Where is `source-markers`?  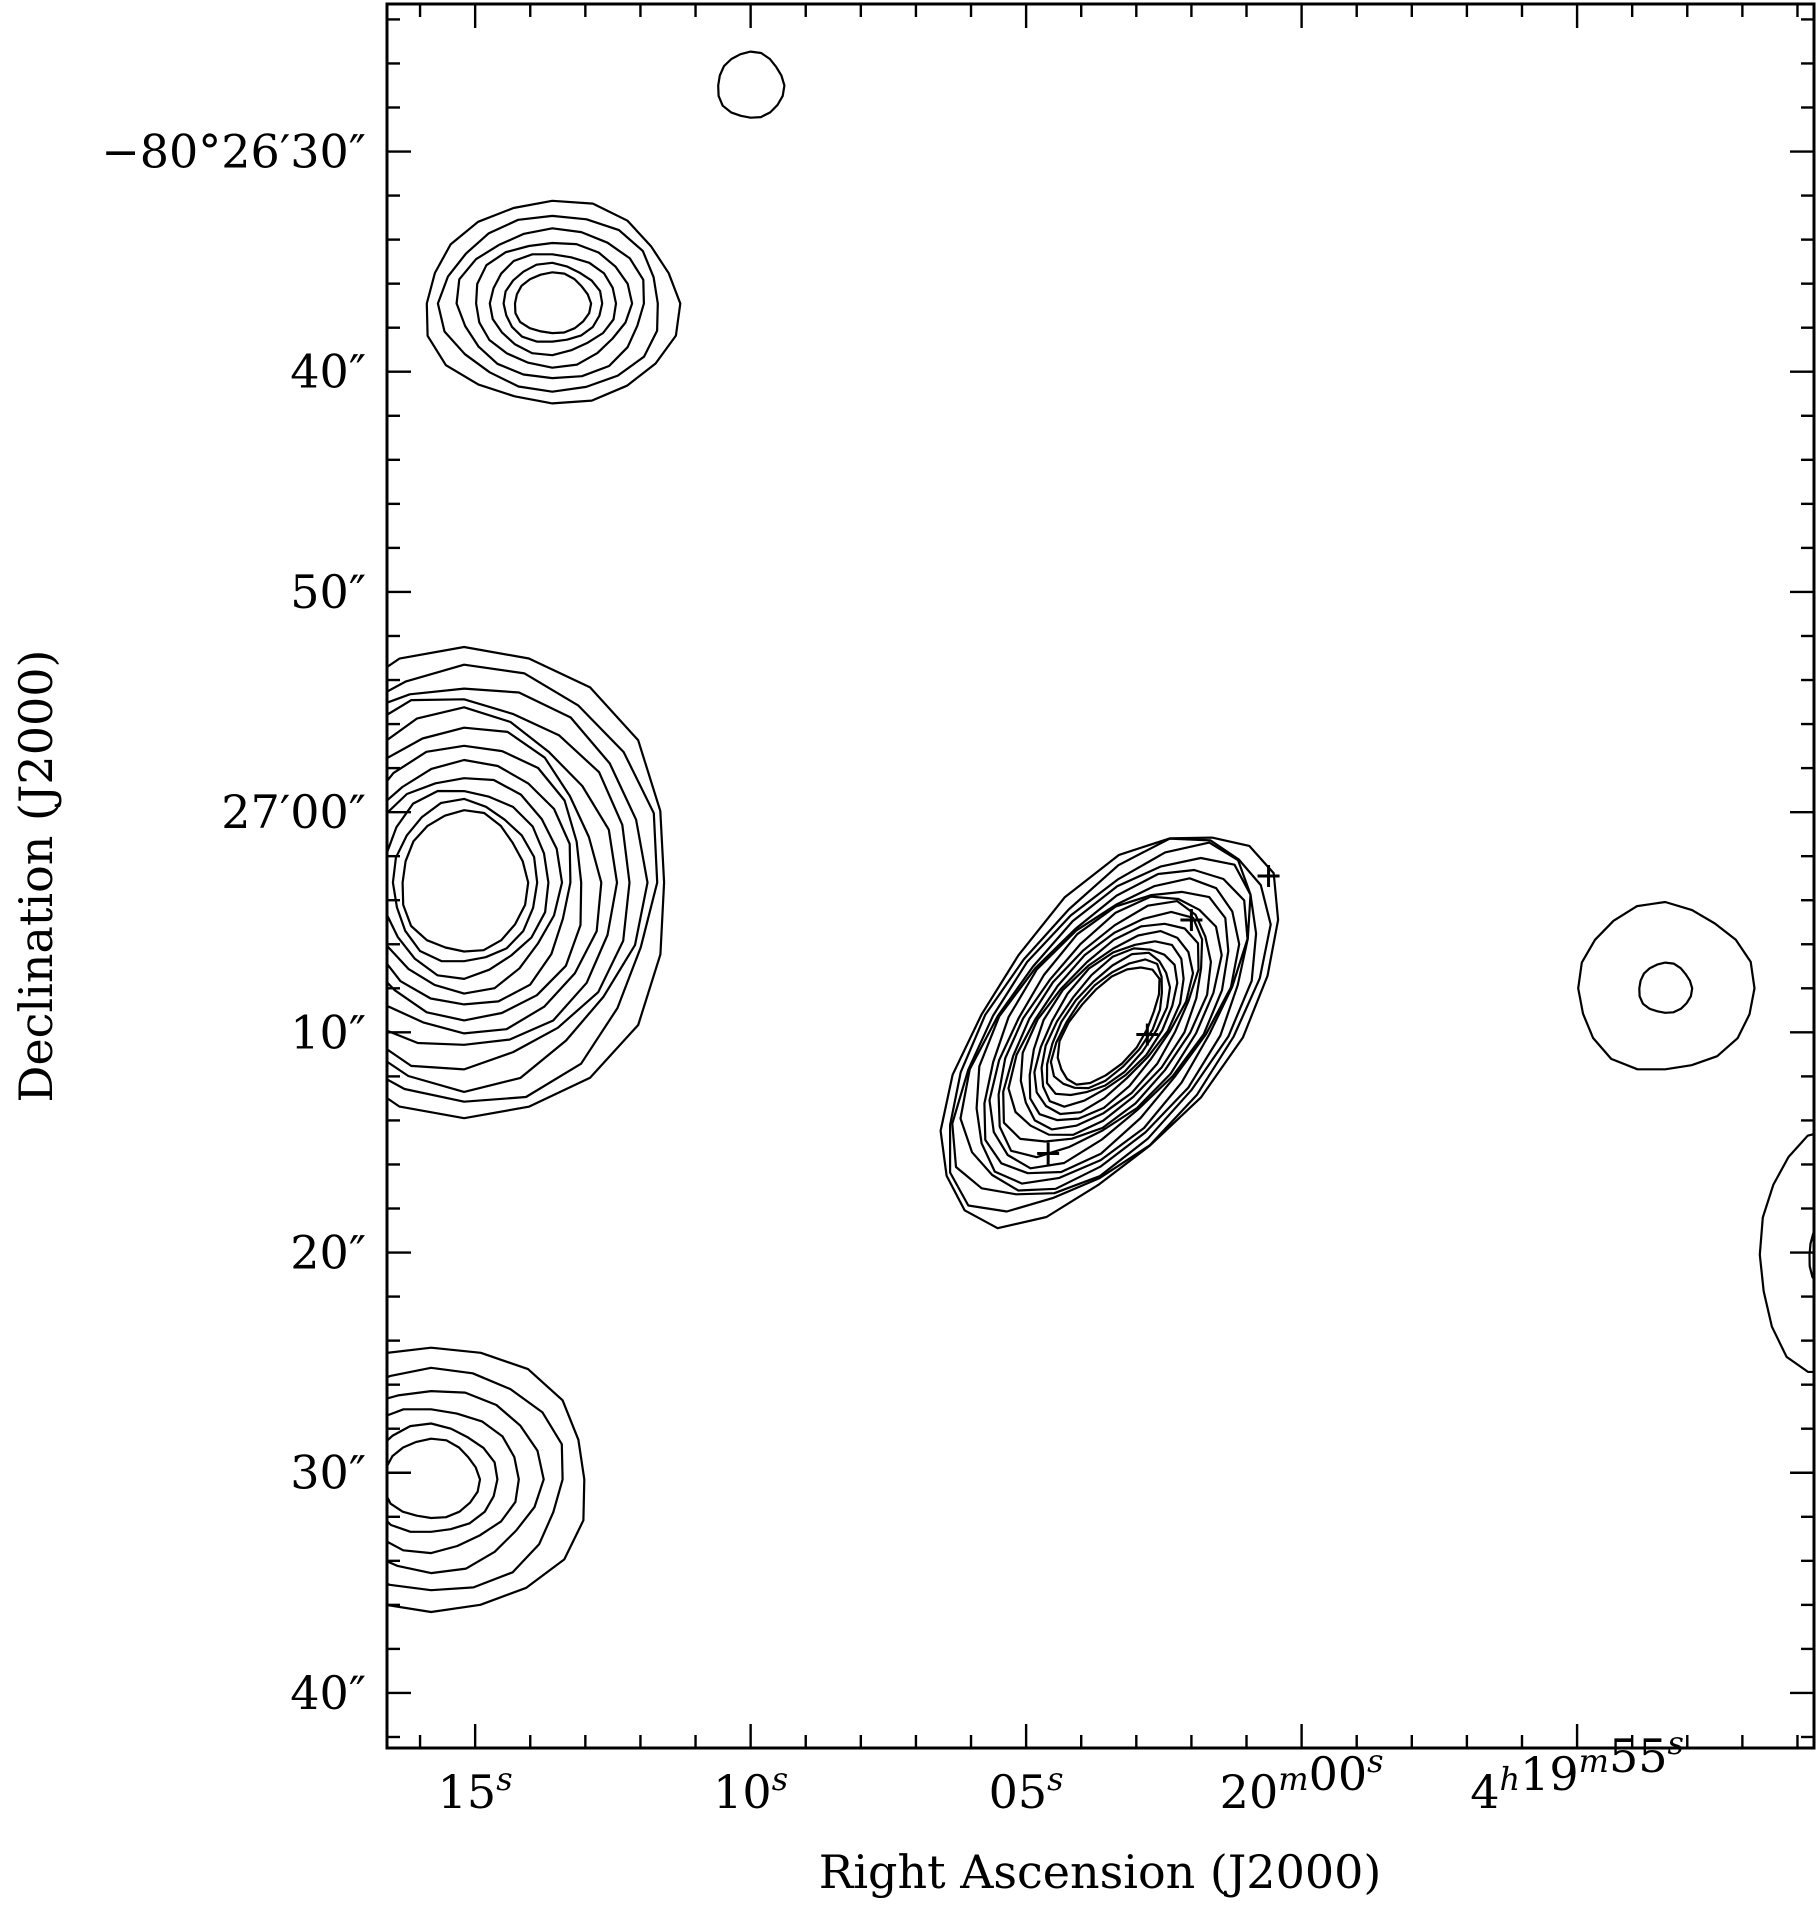 source-markers is located at coordinates (1158, 1015).